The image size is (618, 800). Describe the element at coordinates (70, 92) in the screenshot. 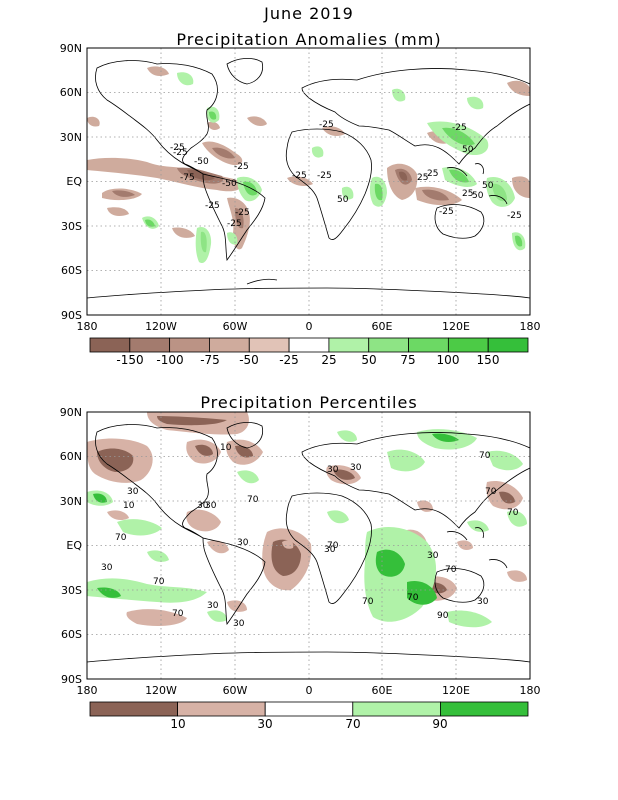

I see `lat-label-60n: 60N` at that location.